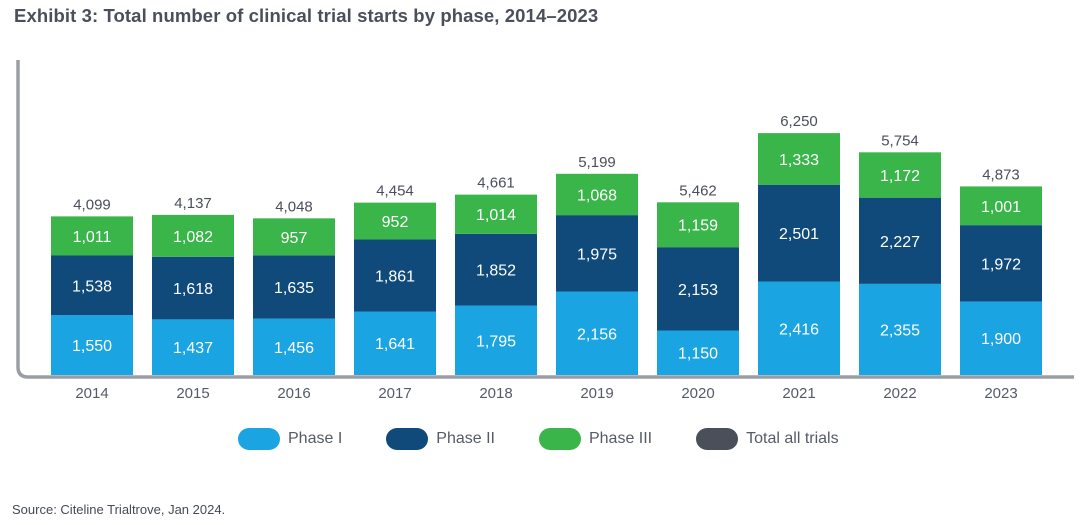 The image size is (1080, 525). I want to click on data-label-phase-iii-2019: 1,068, so click(597, 195).